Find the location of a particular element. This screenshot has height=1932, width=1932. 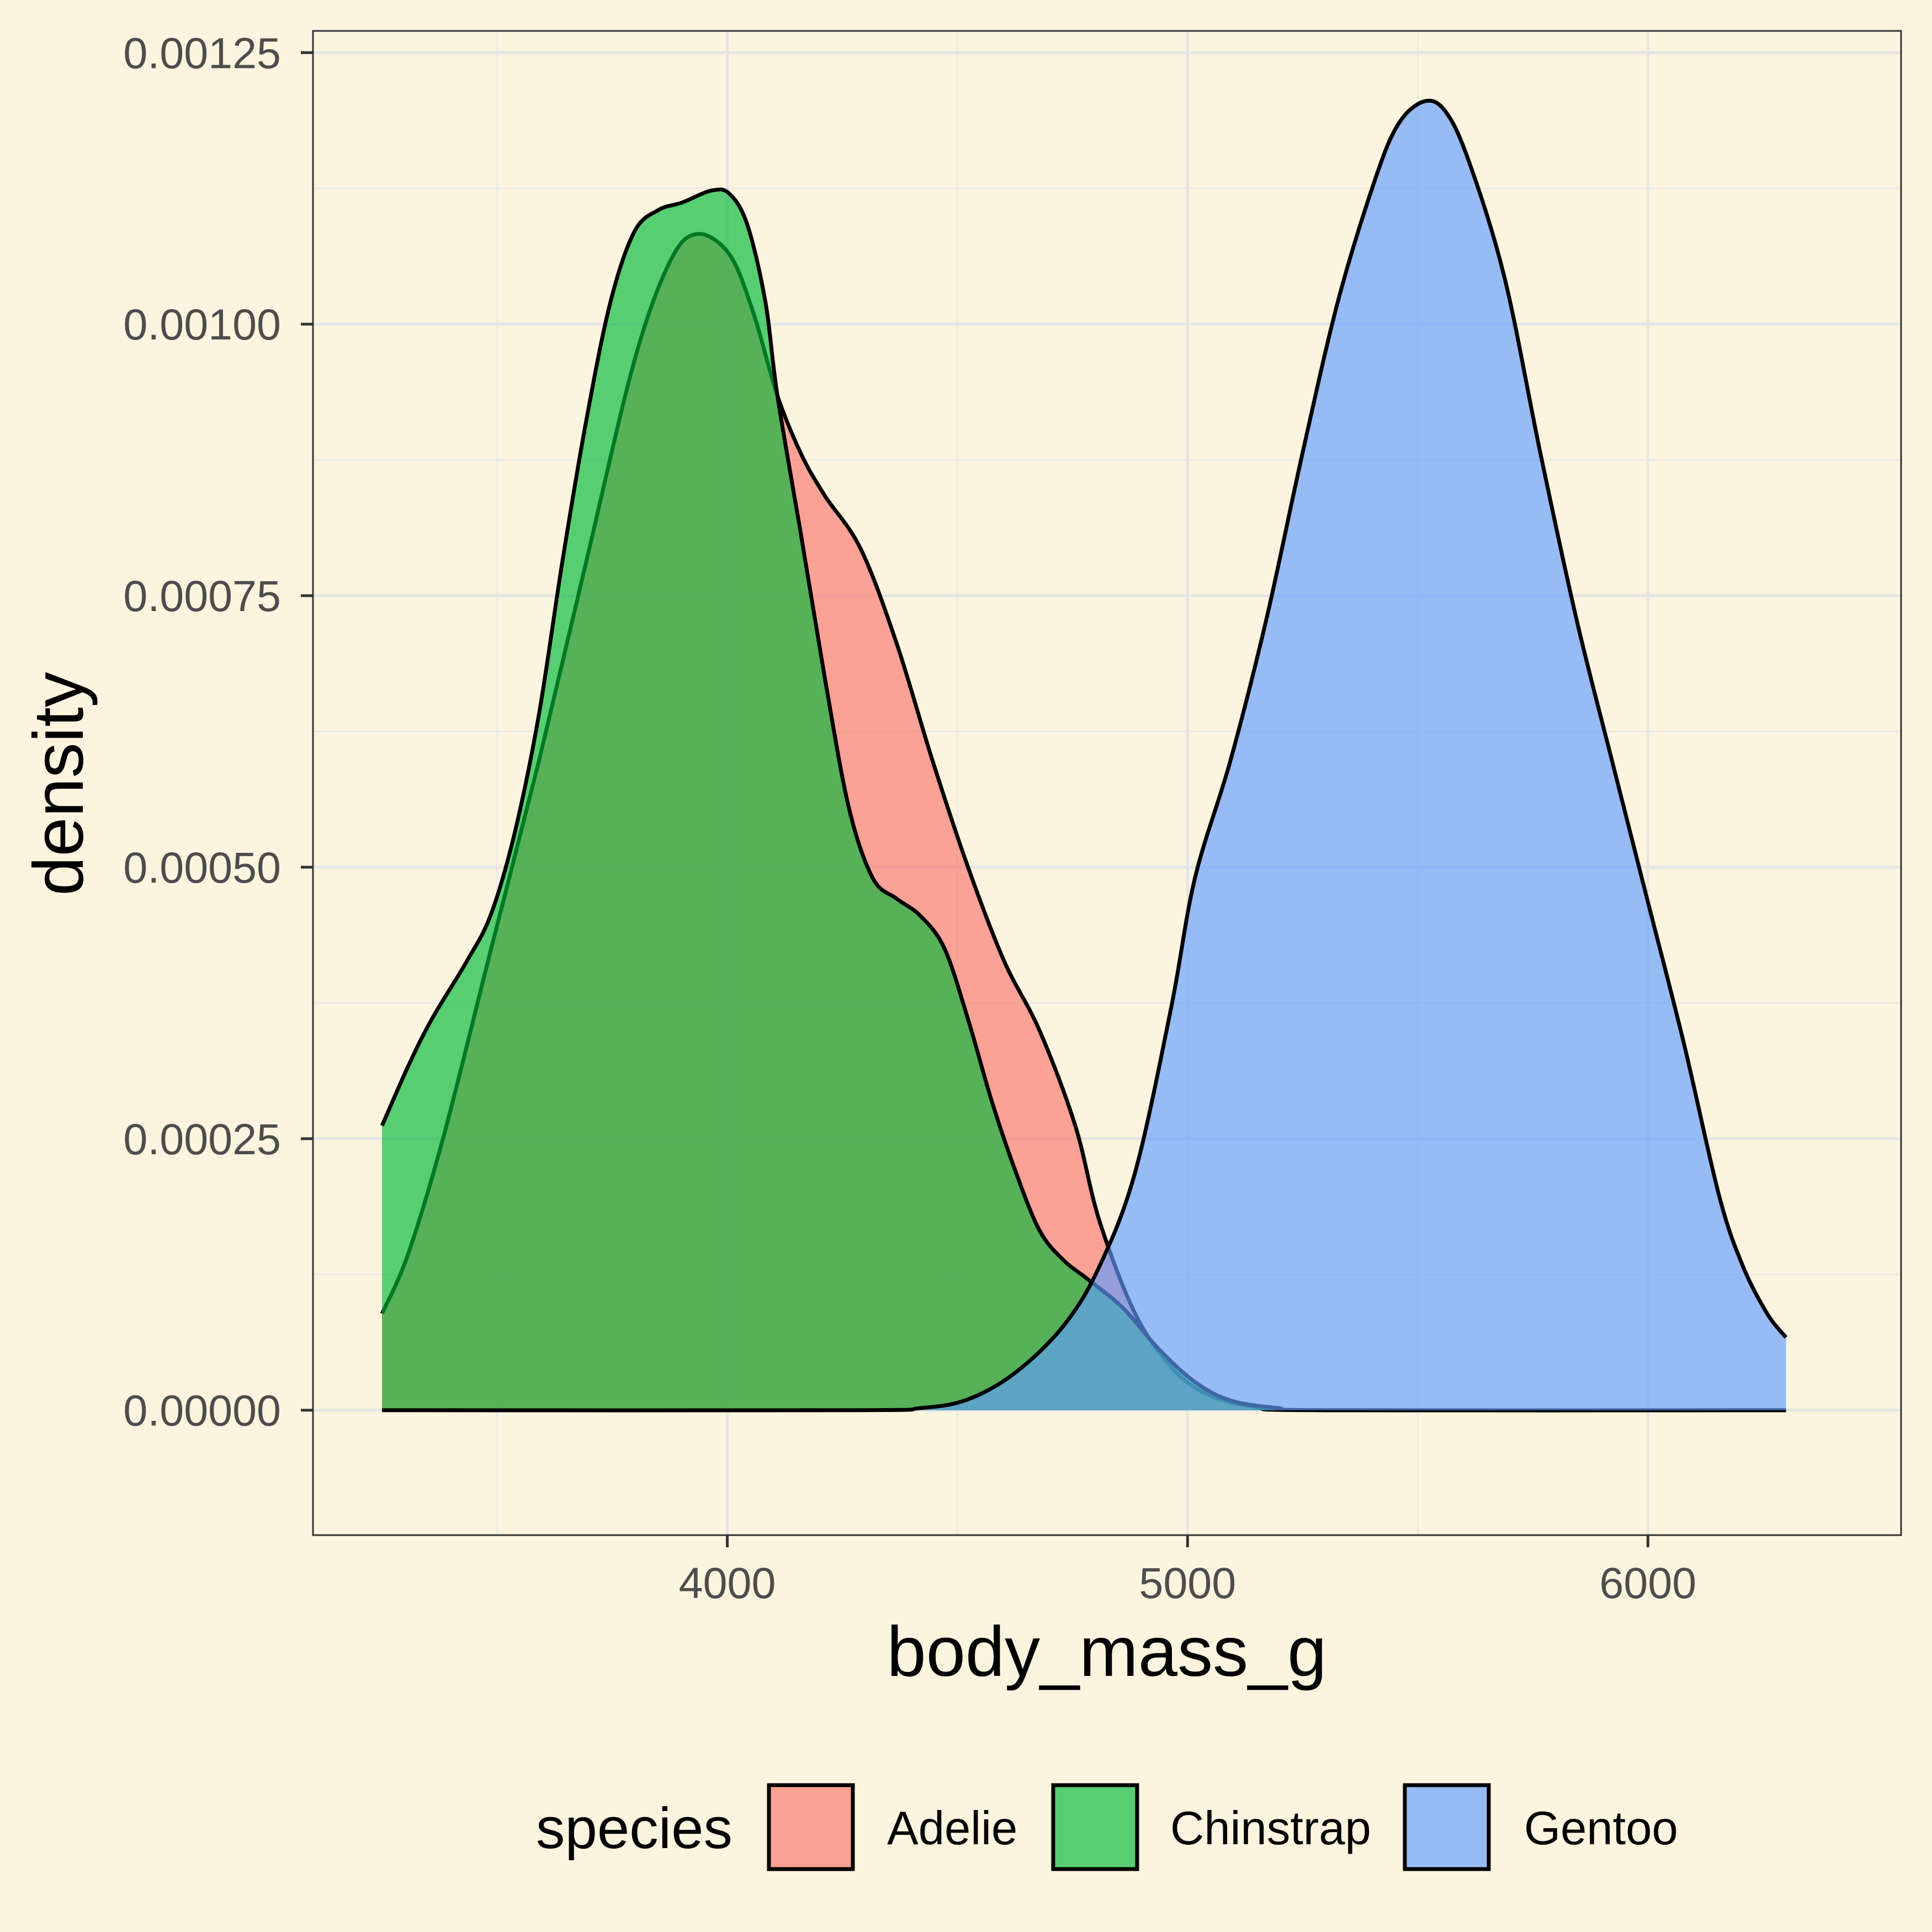

y-tick-label: 0.00125 is located at coordinates (202, 53).